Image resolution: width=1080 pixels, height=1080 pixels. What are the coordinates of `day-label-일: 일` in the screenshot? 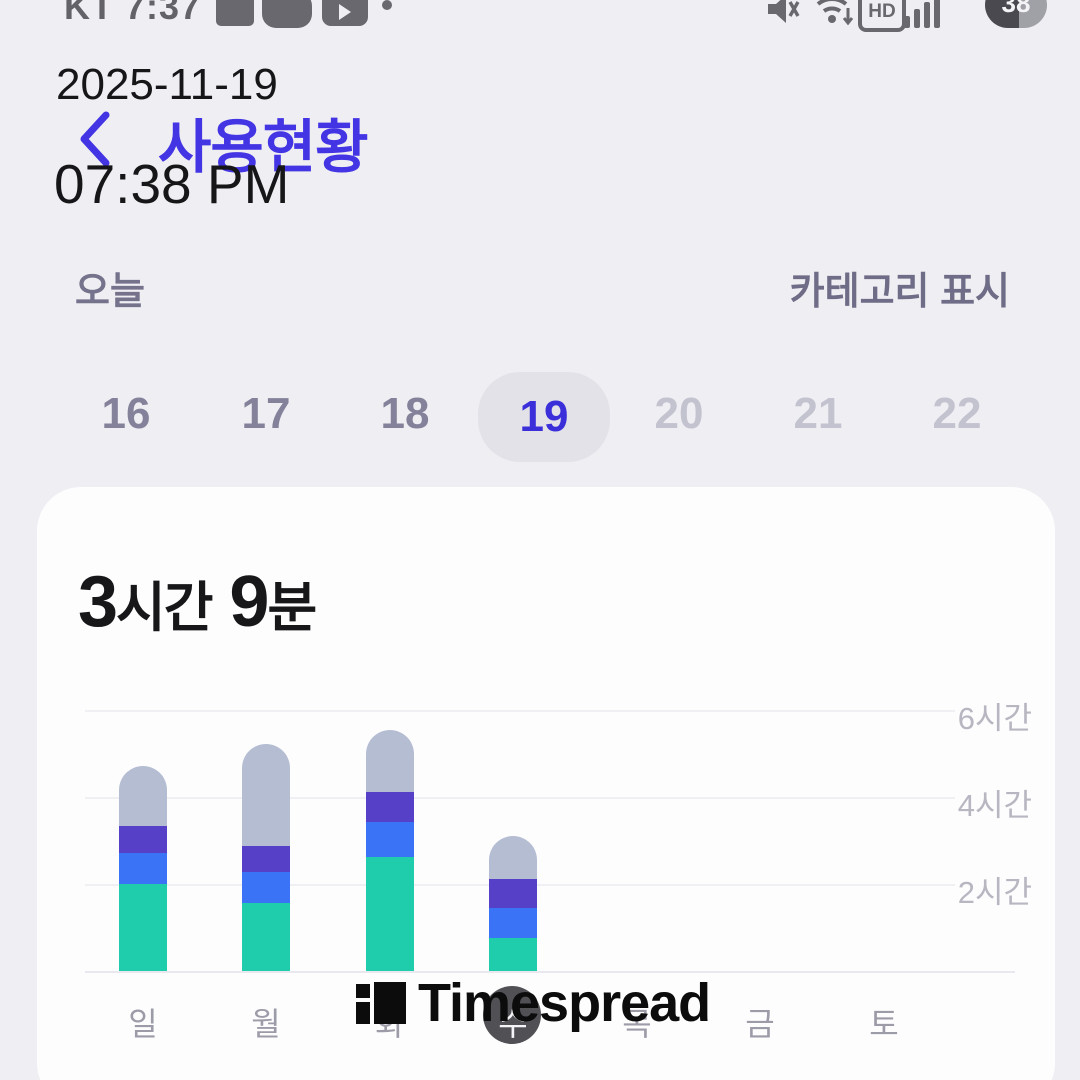 It's located at (143, 1024).